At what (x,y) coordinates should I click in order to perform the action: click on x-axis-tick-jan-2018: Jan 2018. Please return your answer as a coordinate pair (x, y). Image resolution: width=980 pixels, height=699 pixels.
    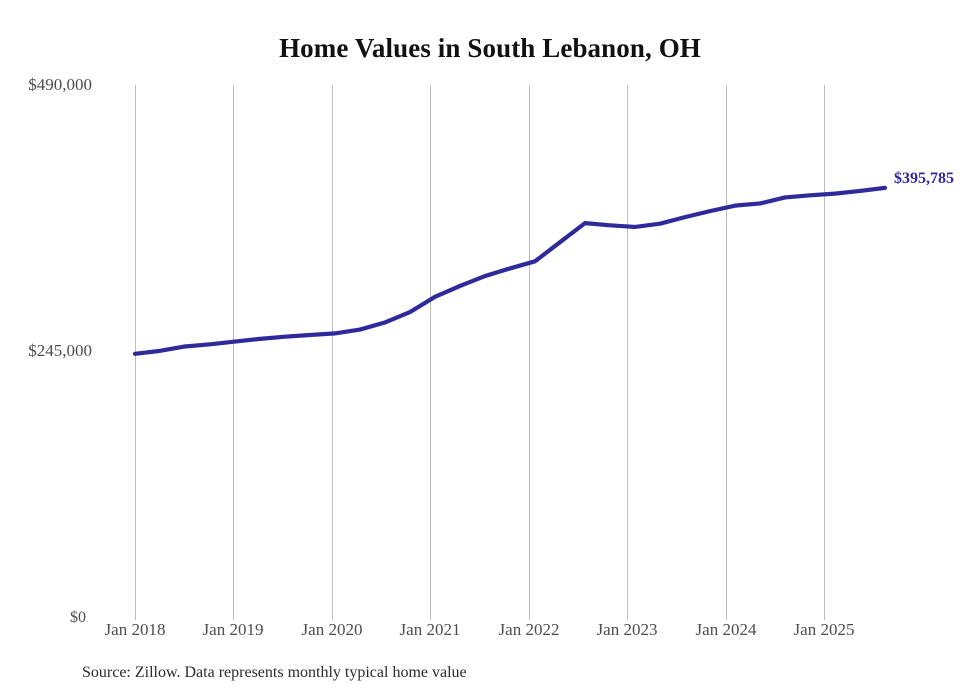
    Looking at the image, I should click on (135, 629).